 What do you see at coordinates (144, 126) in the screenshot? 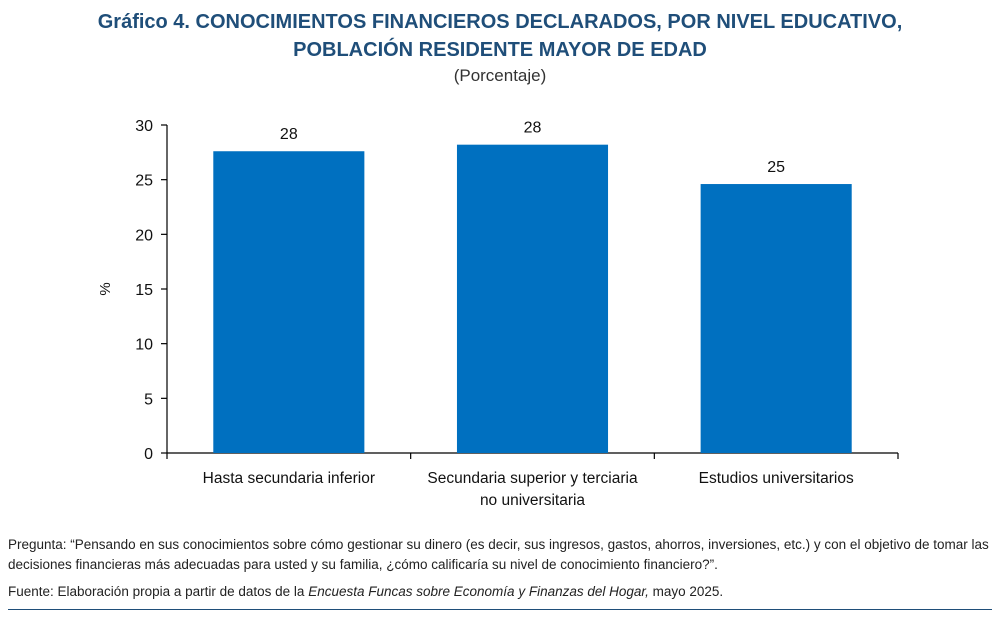
I see `y-tick-label: 30` at bounding box center [144, 126].